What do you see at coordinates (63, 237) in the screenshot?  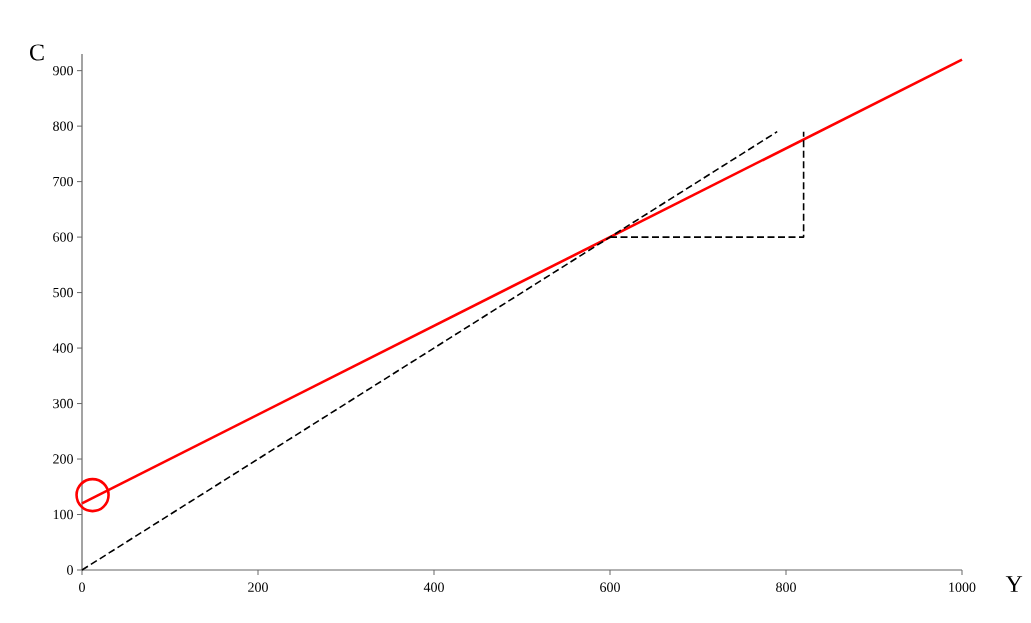 I see `y-tick-label: 600` at bounding box center [63, 237].